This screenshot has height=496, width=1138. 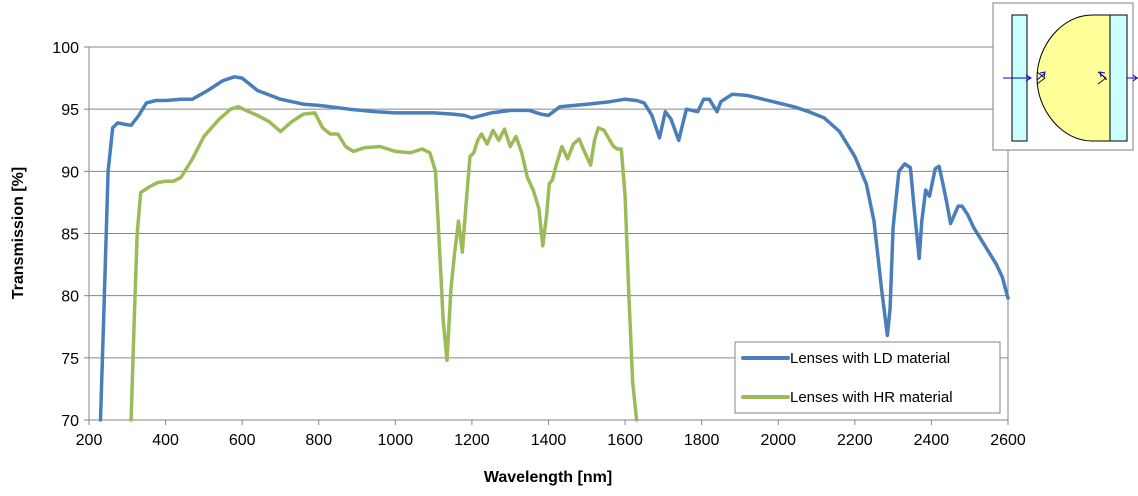 I want to click on y-tick-label: 75, so click(x=70, y=359).